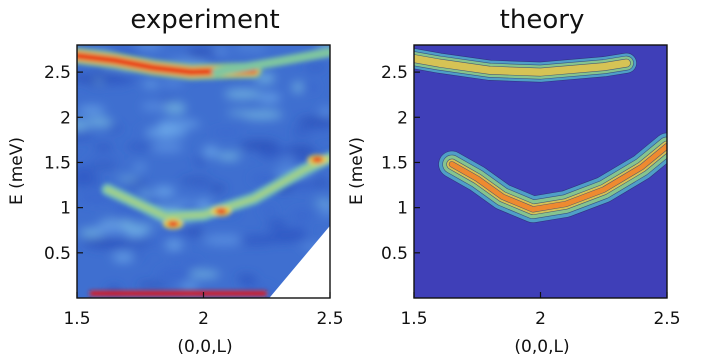 The image size is (702, 360). I want to click on experiment-y-tick-label: 0.5, so click(57, 254).